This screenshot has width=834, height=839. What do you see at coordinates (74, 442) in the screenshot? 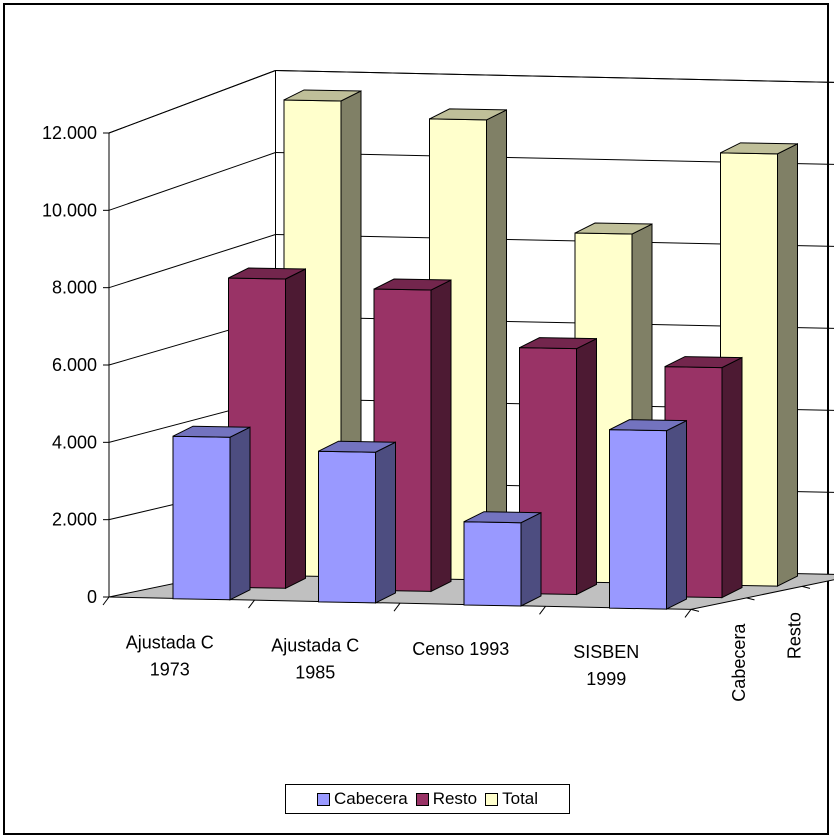
I see `y-tick-label-2: 4.000` at bounding box center [74, 442].